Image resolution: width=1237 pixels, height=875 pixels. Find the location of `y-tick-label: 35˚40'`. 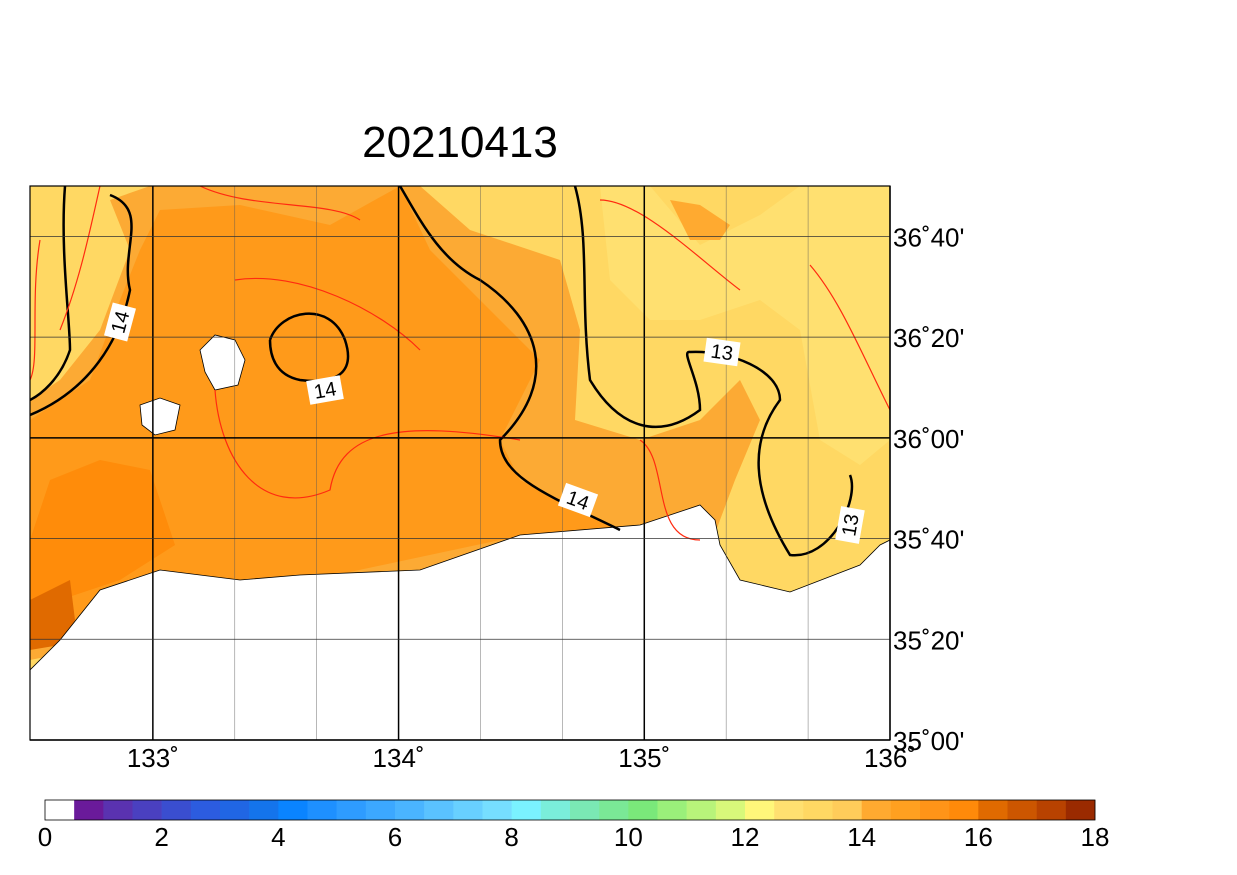

y-tick-label: 35˚40' is located at coordinates (928, 540).